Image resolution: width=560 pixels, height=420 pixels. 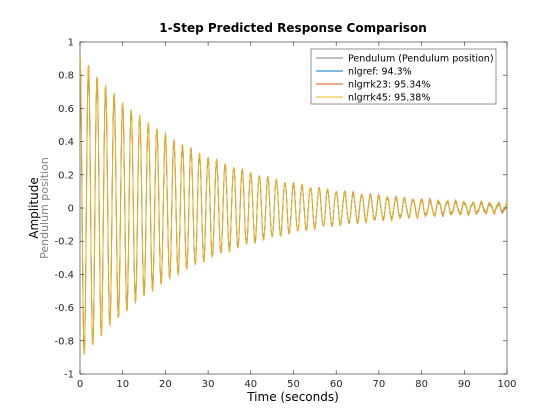 What do you see at coordinates (421, 59) in the screenshot?
I see `legend-label-1: Pendulum (Pendulum position)` at bounding box center [421, 59].